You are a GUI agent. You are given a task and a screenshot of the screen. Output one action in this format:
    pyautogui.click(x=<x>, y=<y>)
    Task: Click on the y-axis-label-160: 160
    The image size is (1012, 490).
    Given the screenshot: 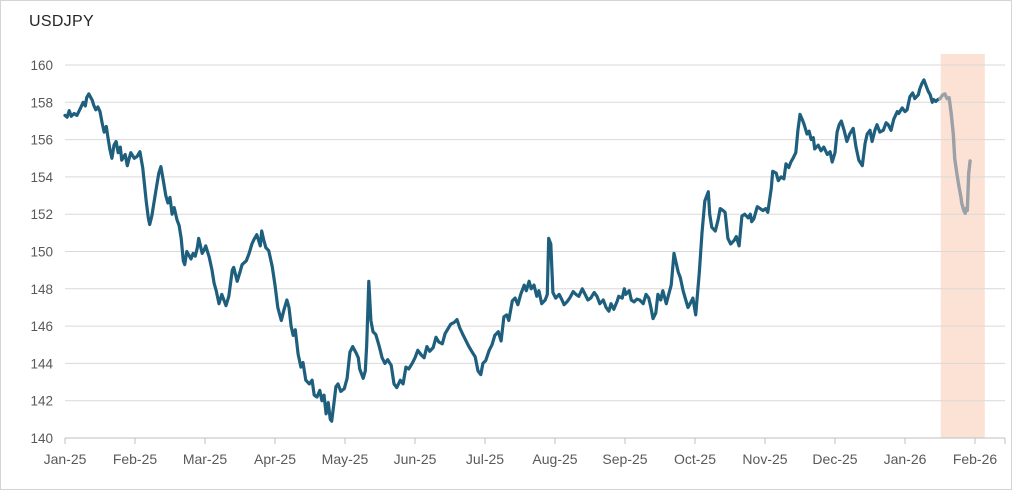 What is the action you would take?
    pyautogui.click(x=41, y=65)
    